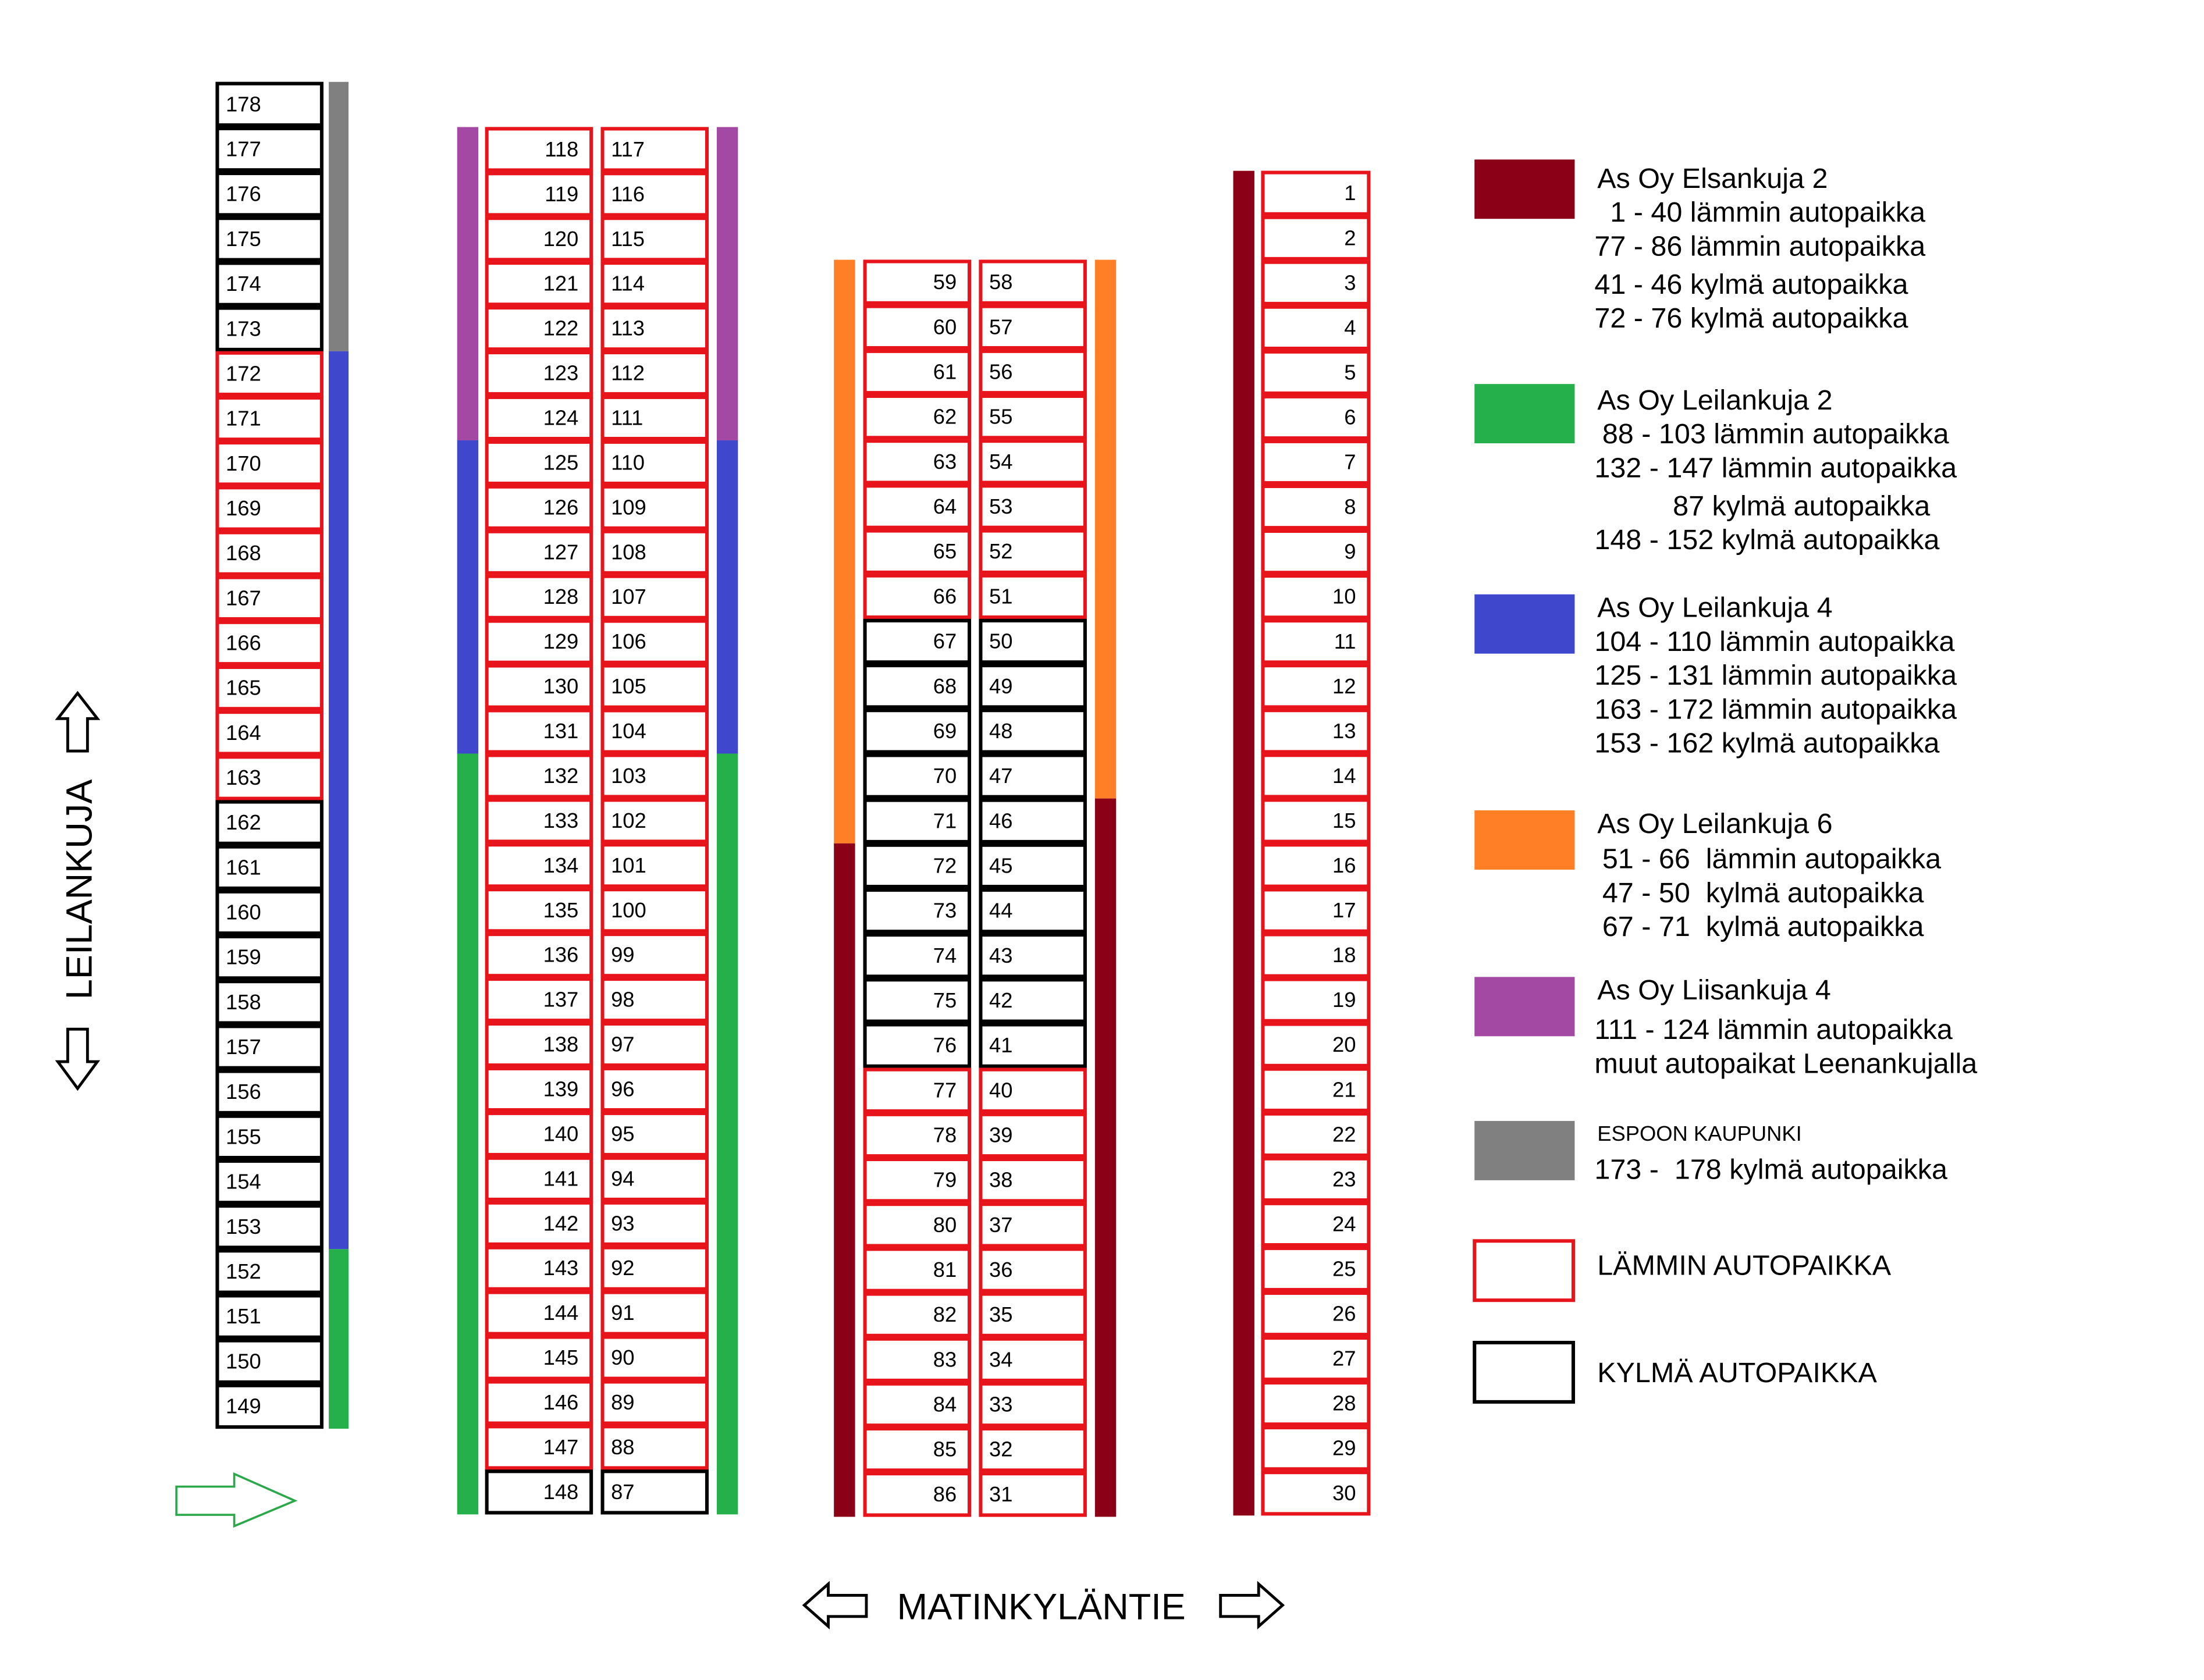 This screenshot has width=2204, height=1680. Describe the element at coordinates (269, 329) in the screenshot. I see `parking-stall-173: 173` at that location.